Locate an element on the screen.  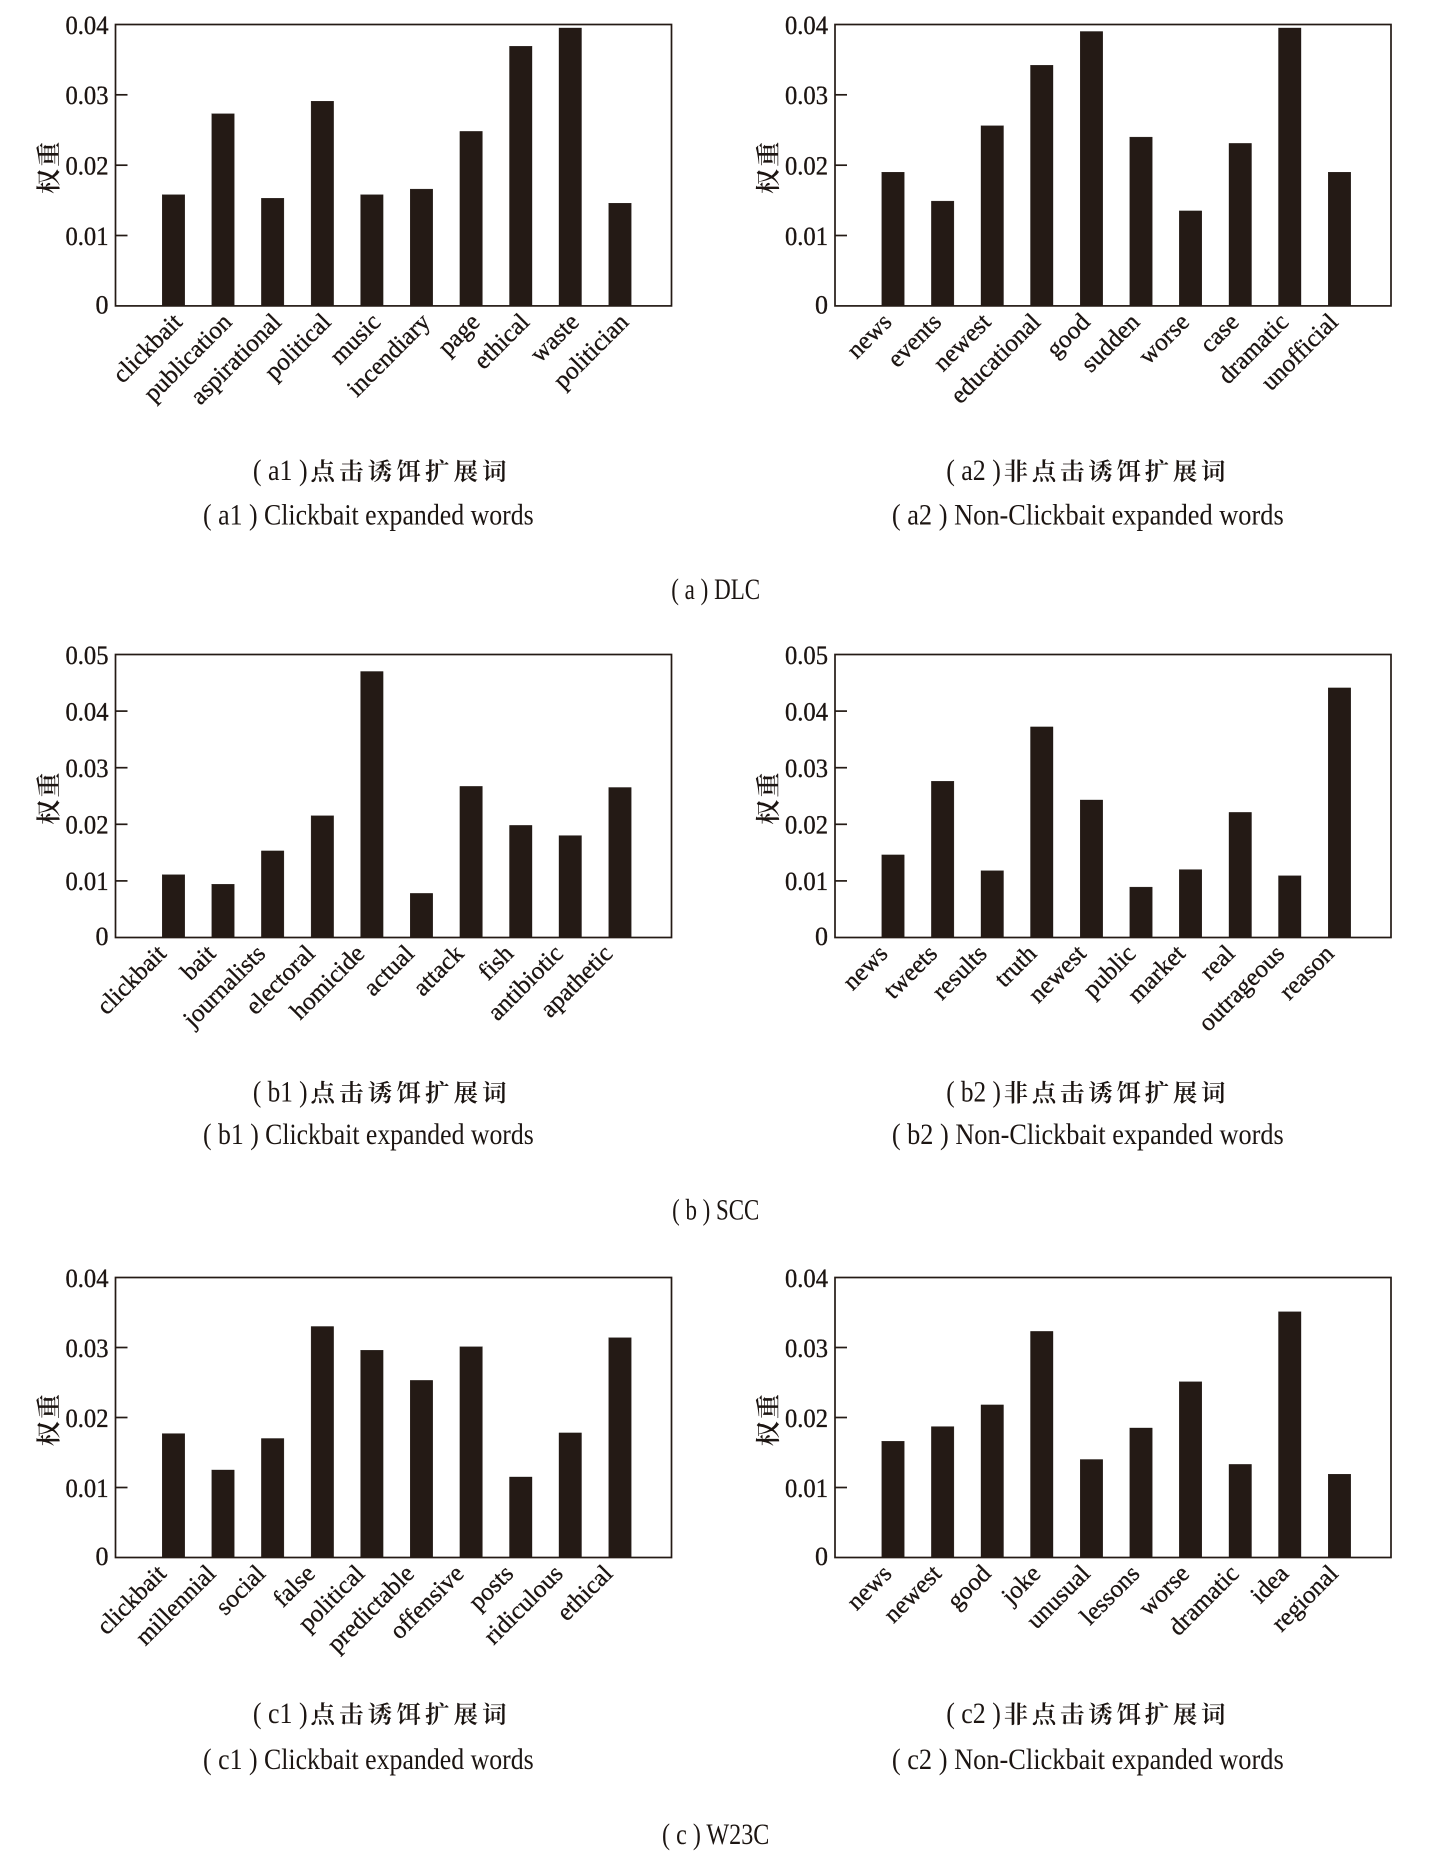
svg-text: ( a2 ) is located at coordinates (973, 470).